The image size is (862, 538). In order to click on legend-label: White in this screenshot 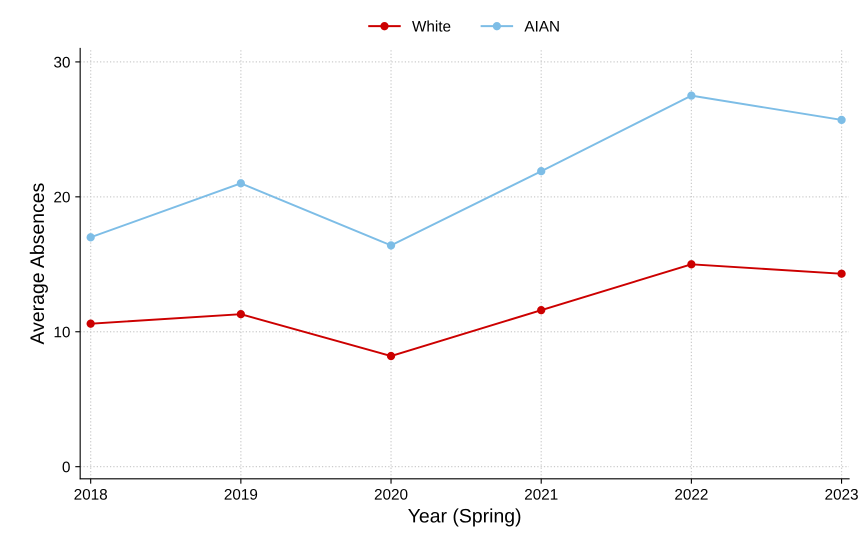, I will do `click(431, 26)`.